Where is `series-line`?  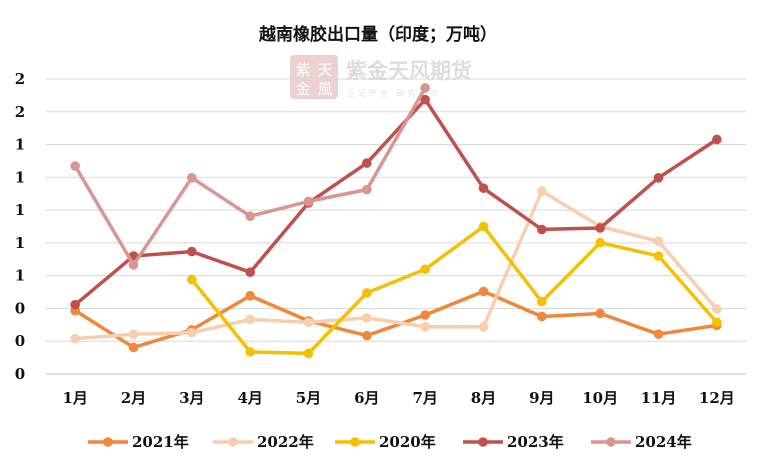 series-line is located at coordinates (396, 319).